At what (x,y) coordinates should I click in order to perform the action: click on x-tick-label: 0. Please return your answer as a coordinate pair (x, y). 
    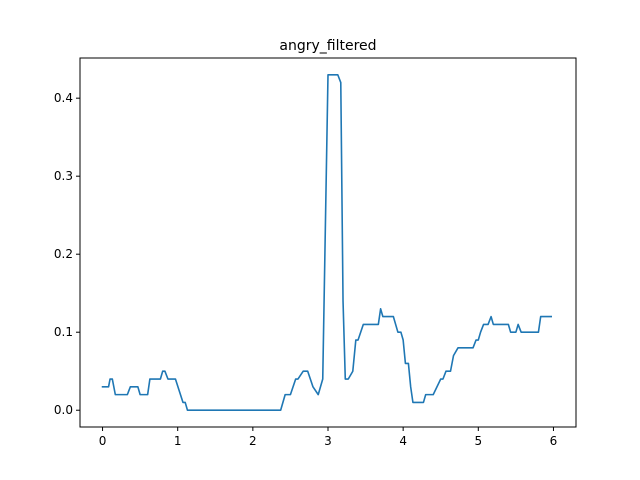
    Looking at the image, I should click on (103, 441).